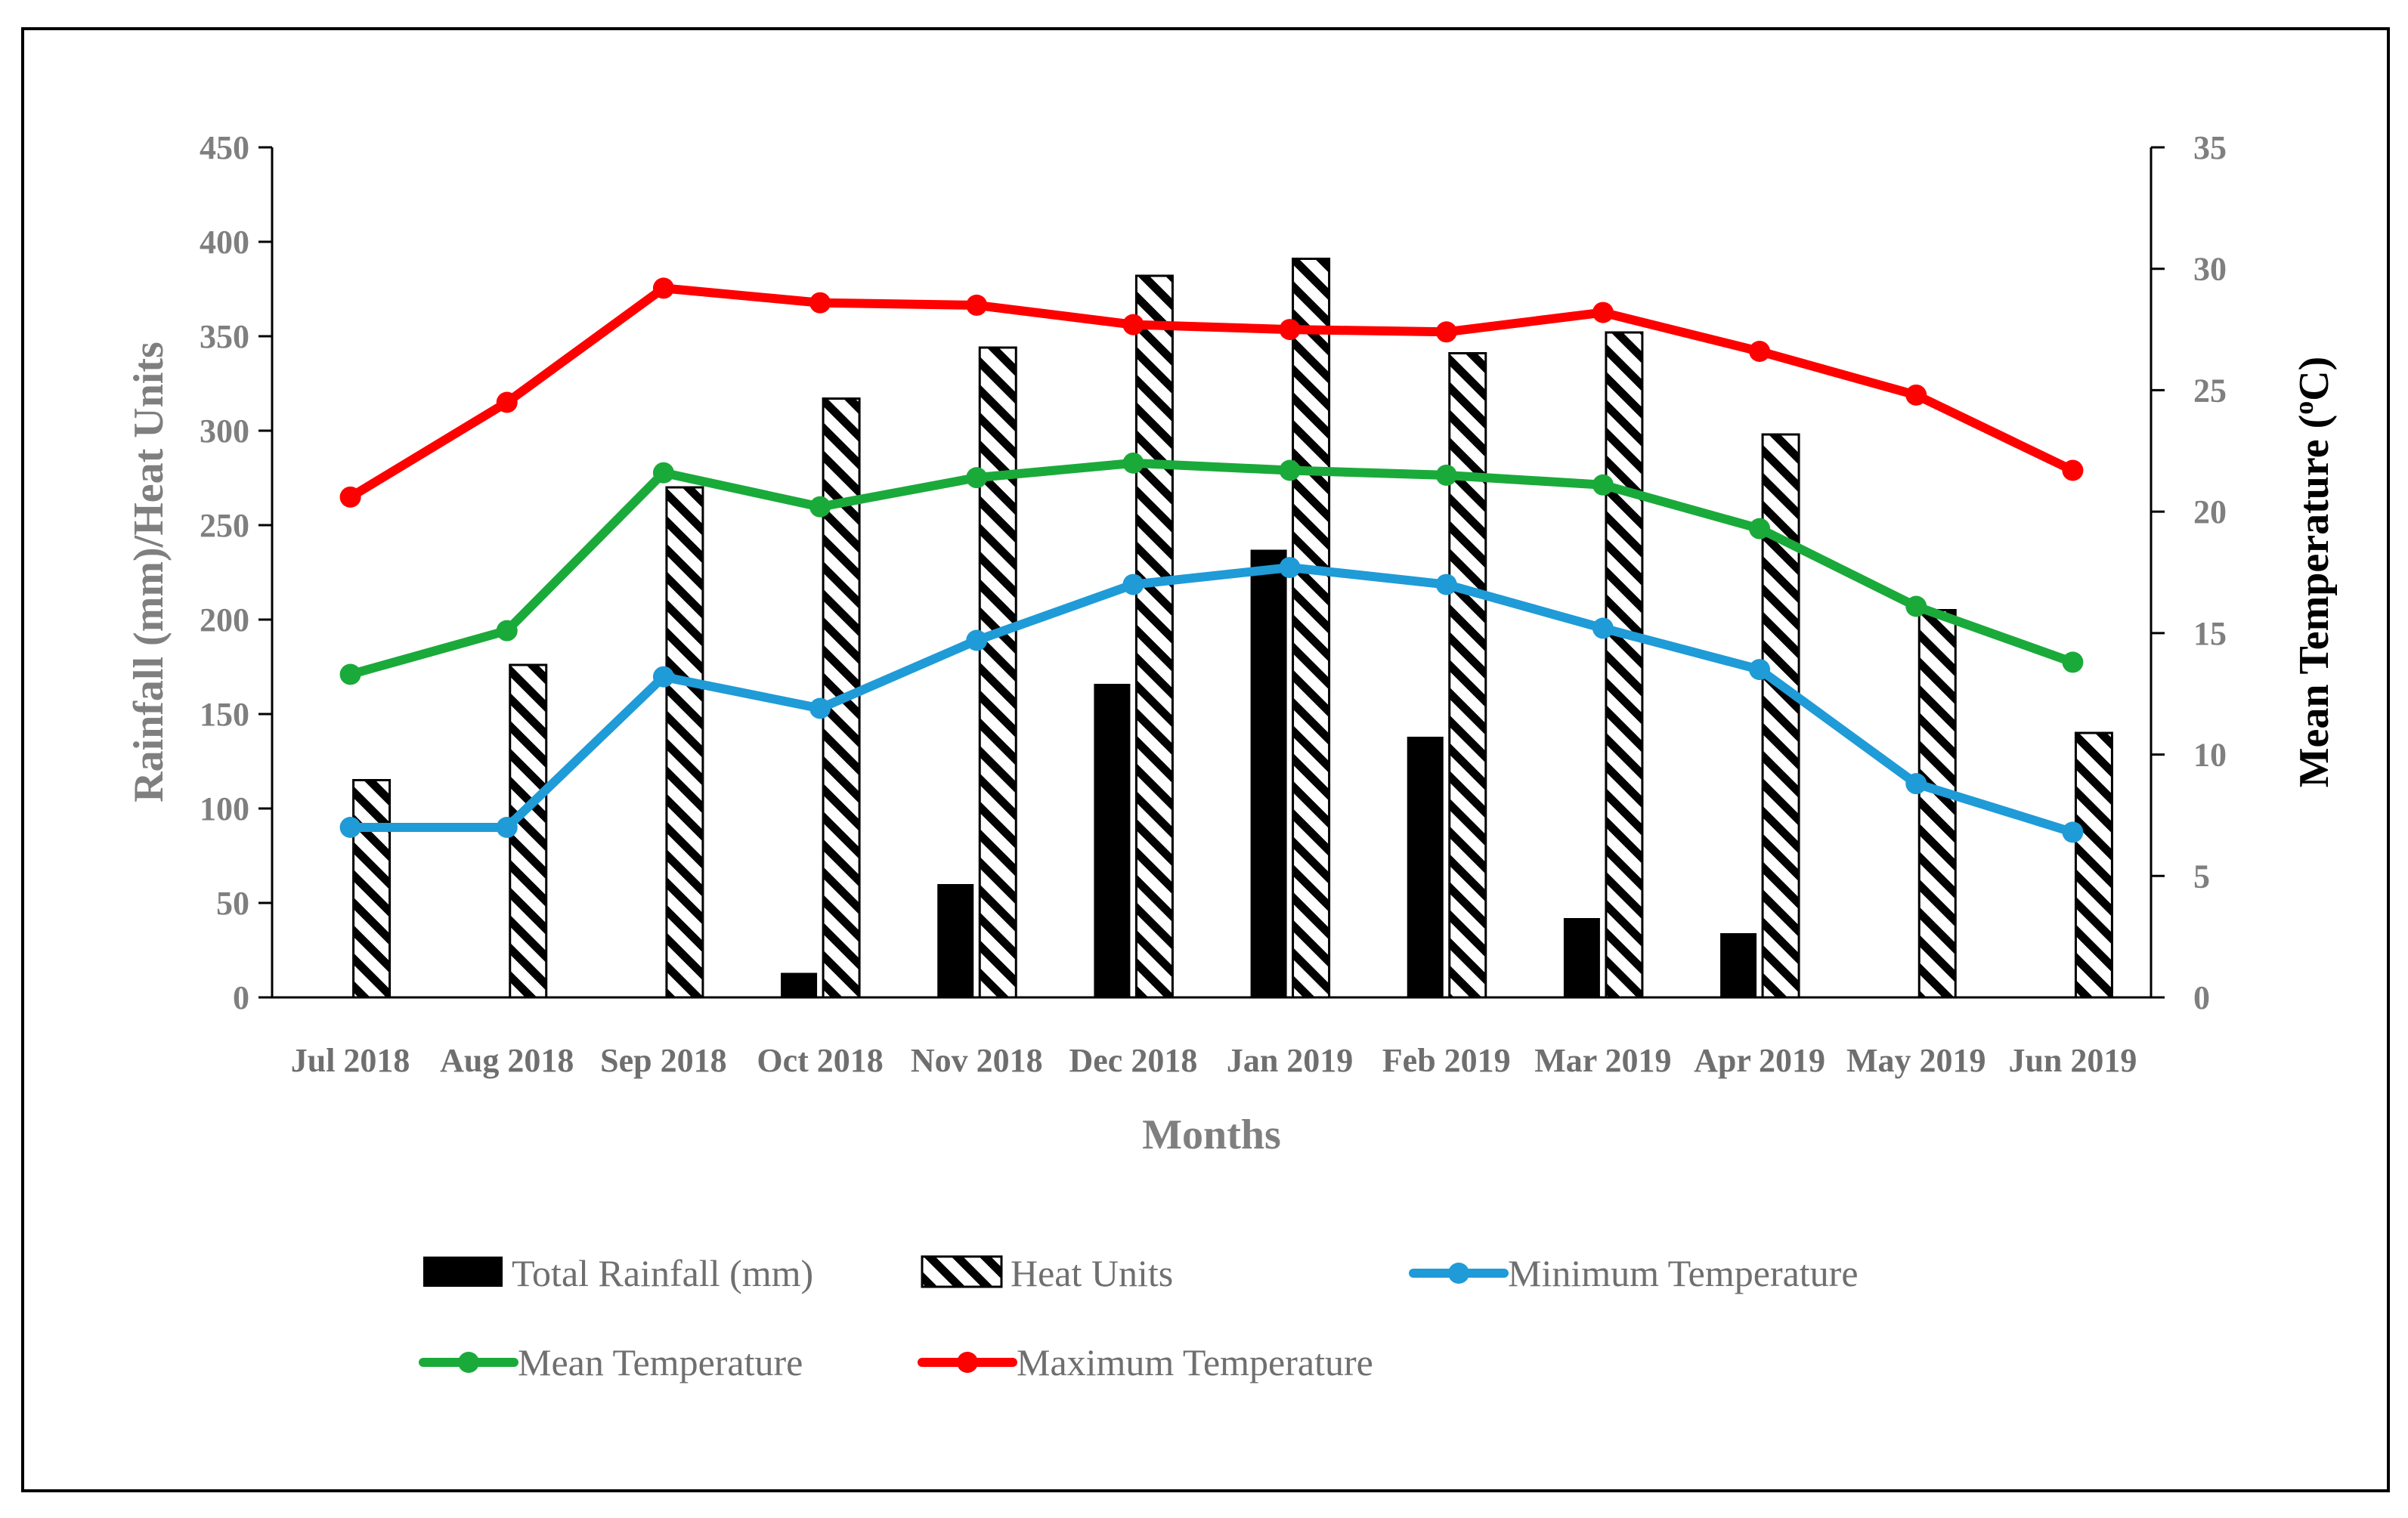 The height and width of the screenshot is (1518, 2408). I want to click on x-tick-label: Nov 2018, so click(977, 1060).